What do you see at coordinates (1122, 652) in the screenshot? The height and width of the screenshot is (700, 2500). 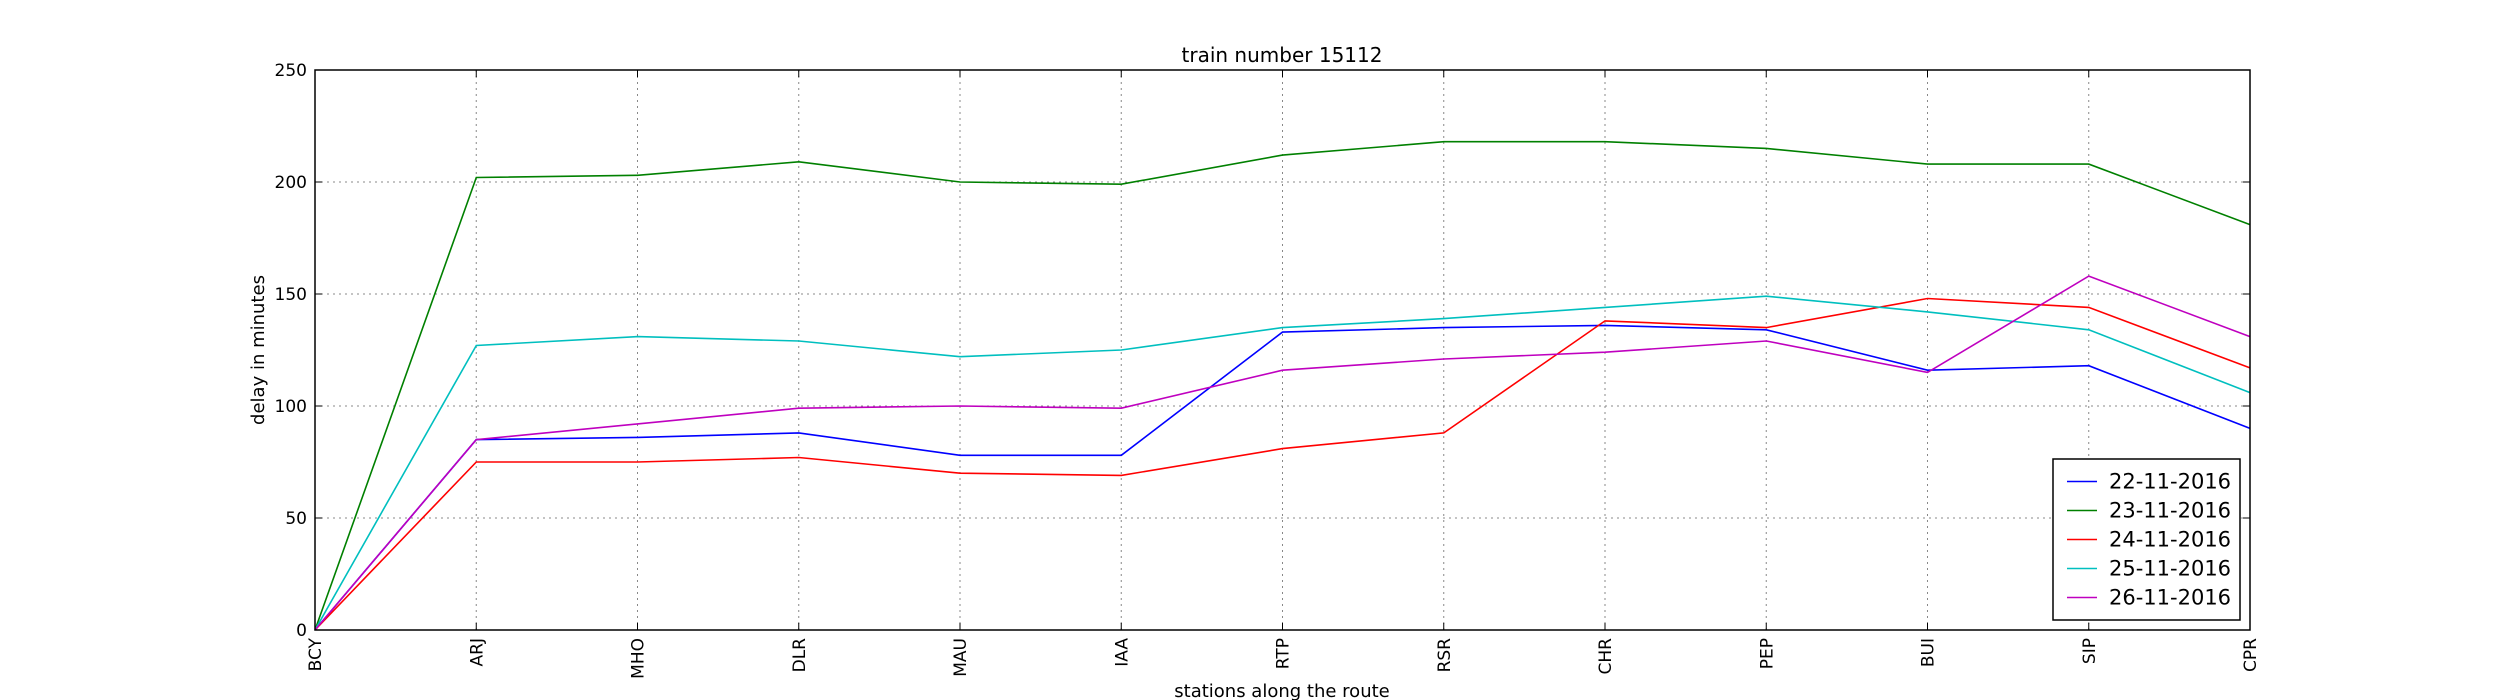 I see `x-tick-label: IAA` at bounding box center [1122, 652].